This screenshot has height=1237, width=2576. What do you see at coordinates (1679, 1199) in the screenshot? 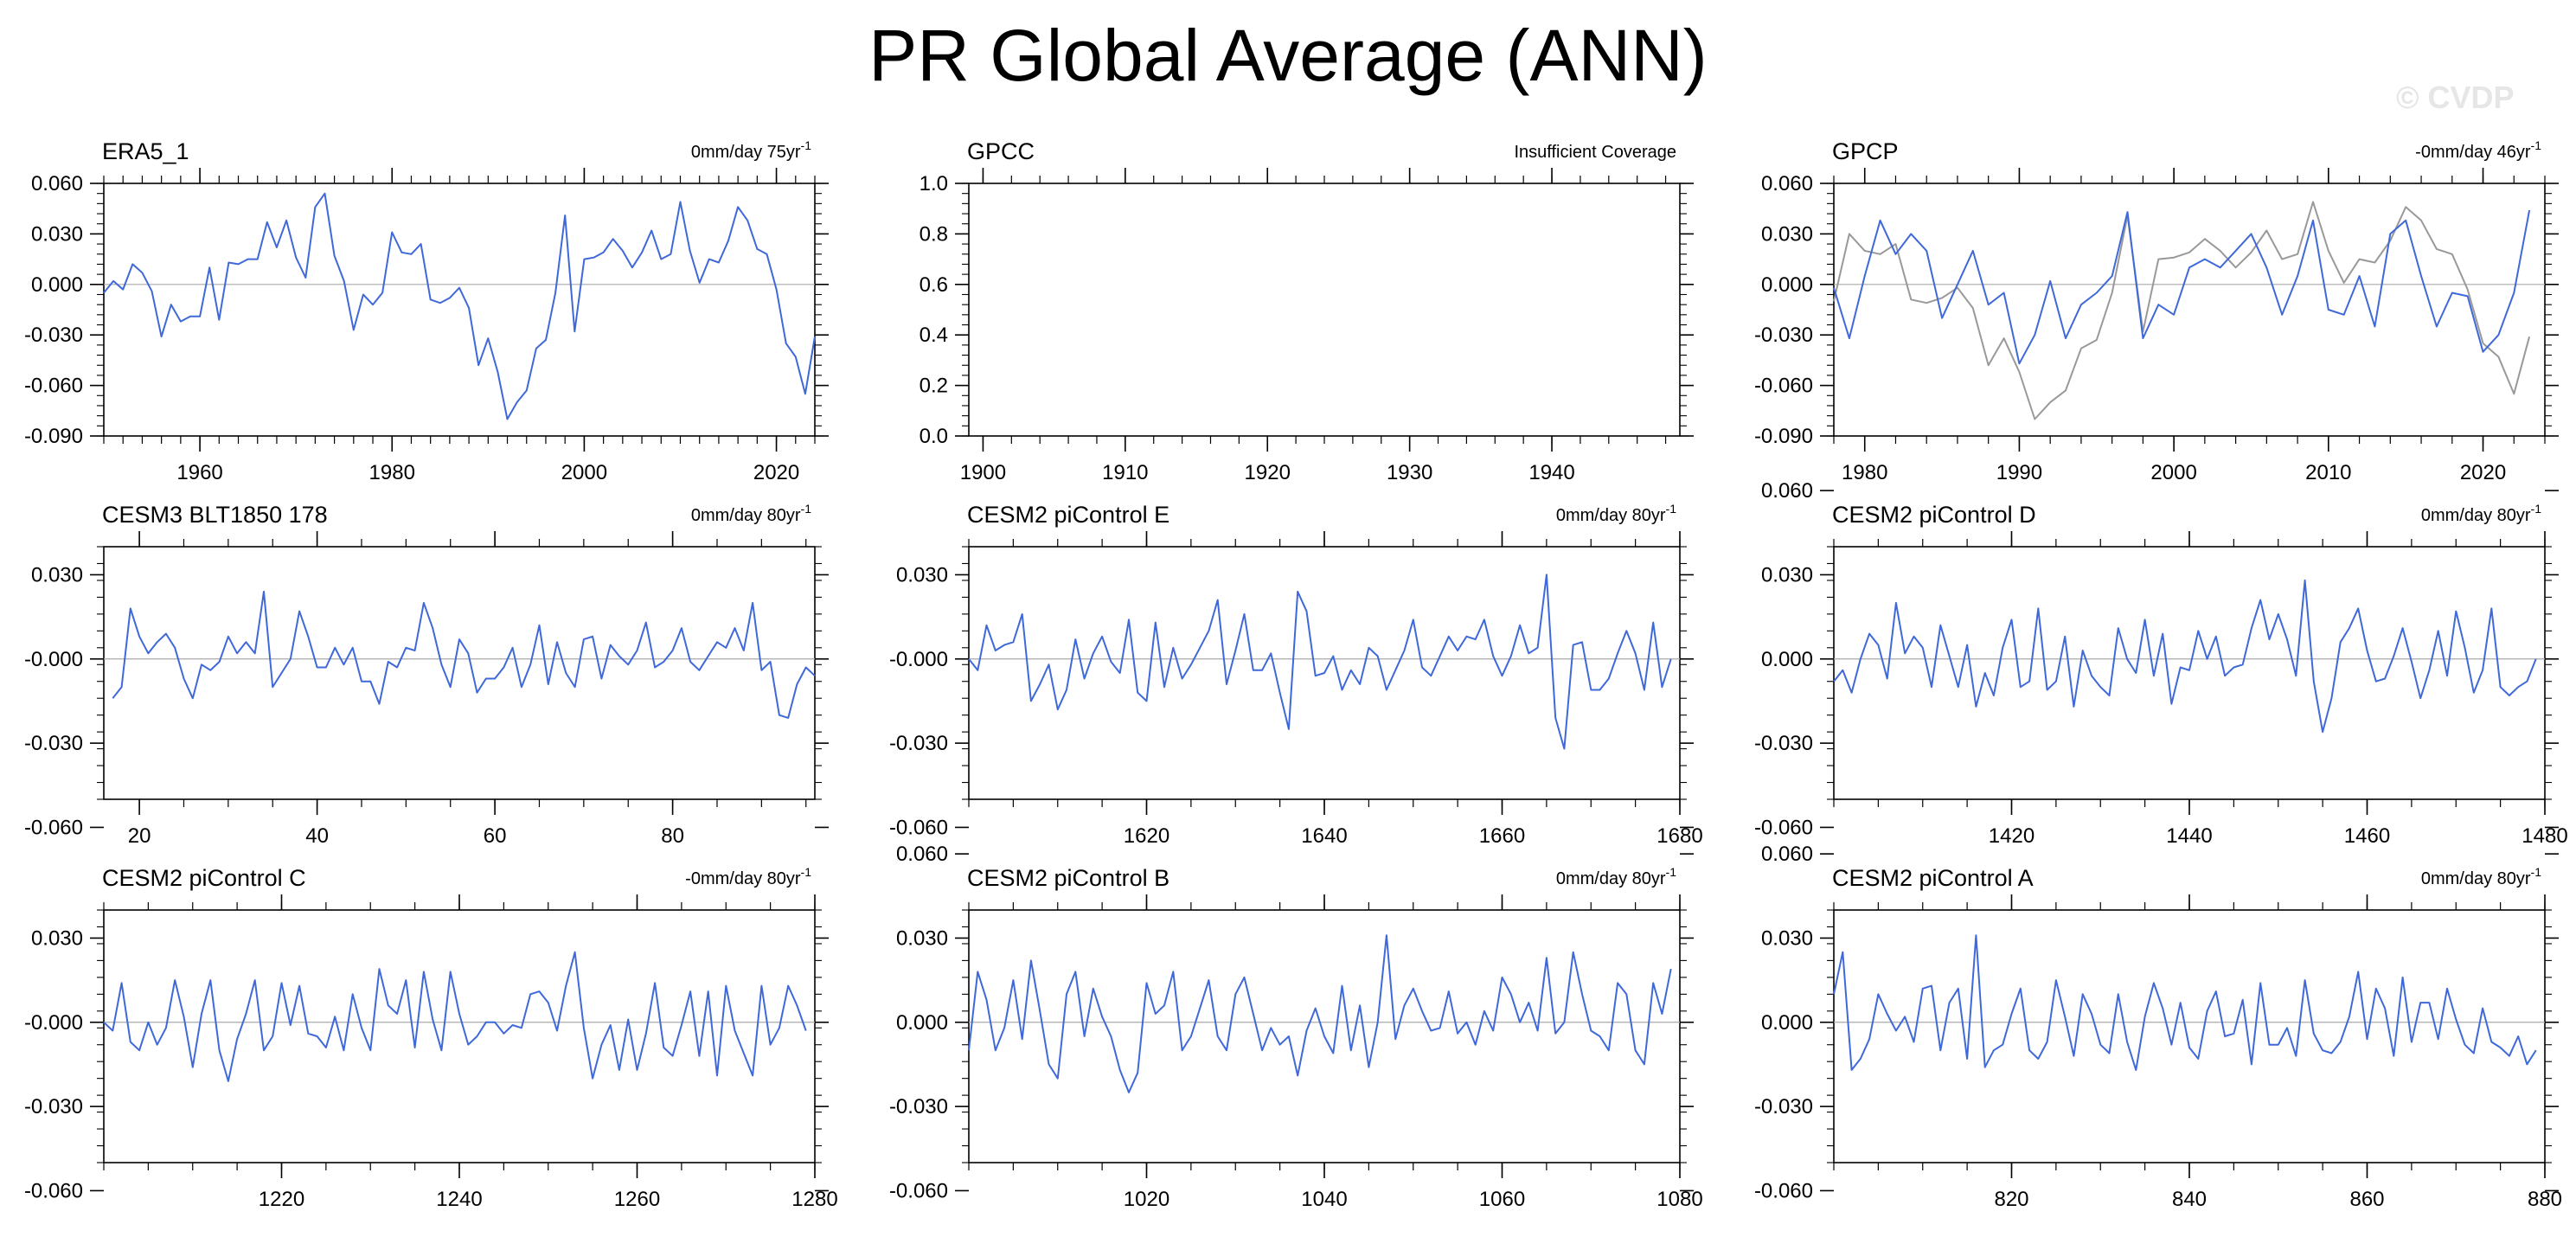
I see `x-tick-label: 1080` at bounding box center [1679, 1199].